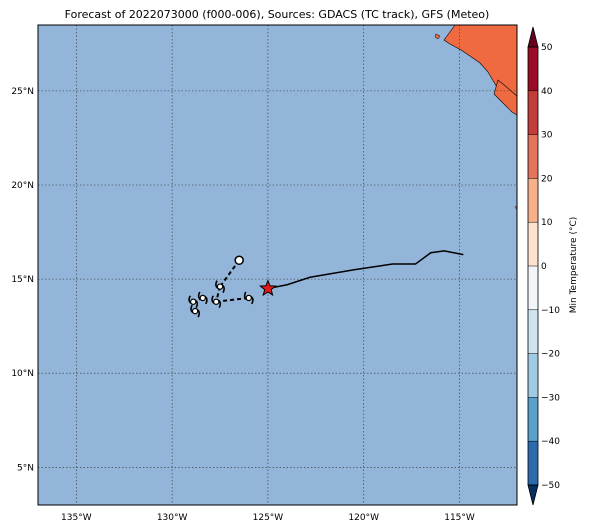  I want to click on colorbar-tick-label: −30, so click(550, 398).